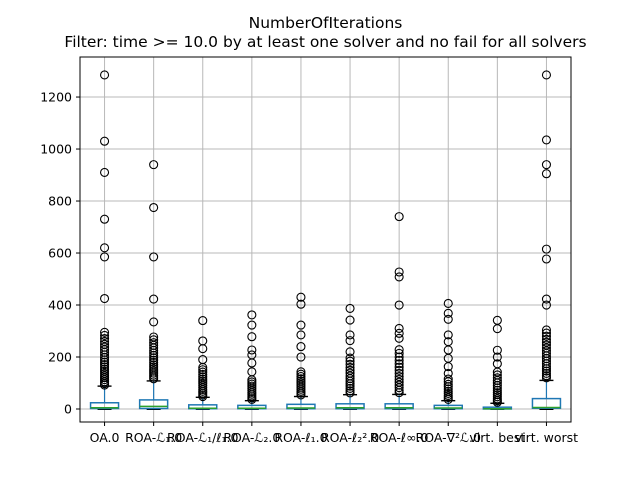  What do you see at coordinates (60, 253) in the screenshot?
I see `y-tick-label: 600` at bounding box center [60, 253].